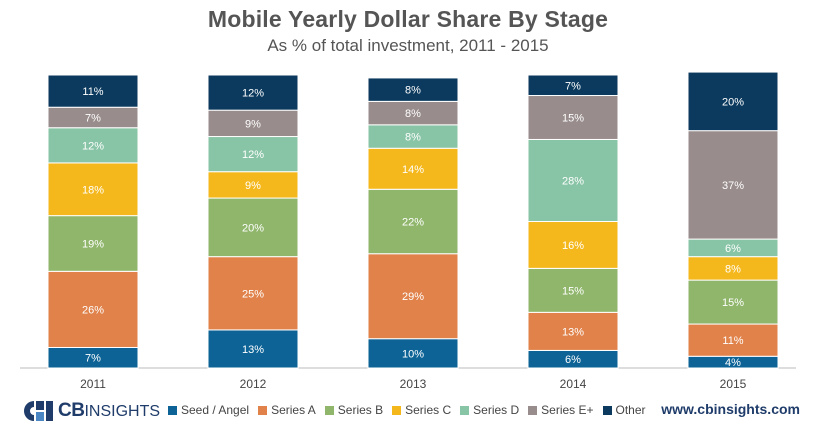 This screenshot has height=432, width=816. I want to click on legend-item-series-b: Series B, so click(354, 410).